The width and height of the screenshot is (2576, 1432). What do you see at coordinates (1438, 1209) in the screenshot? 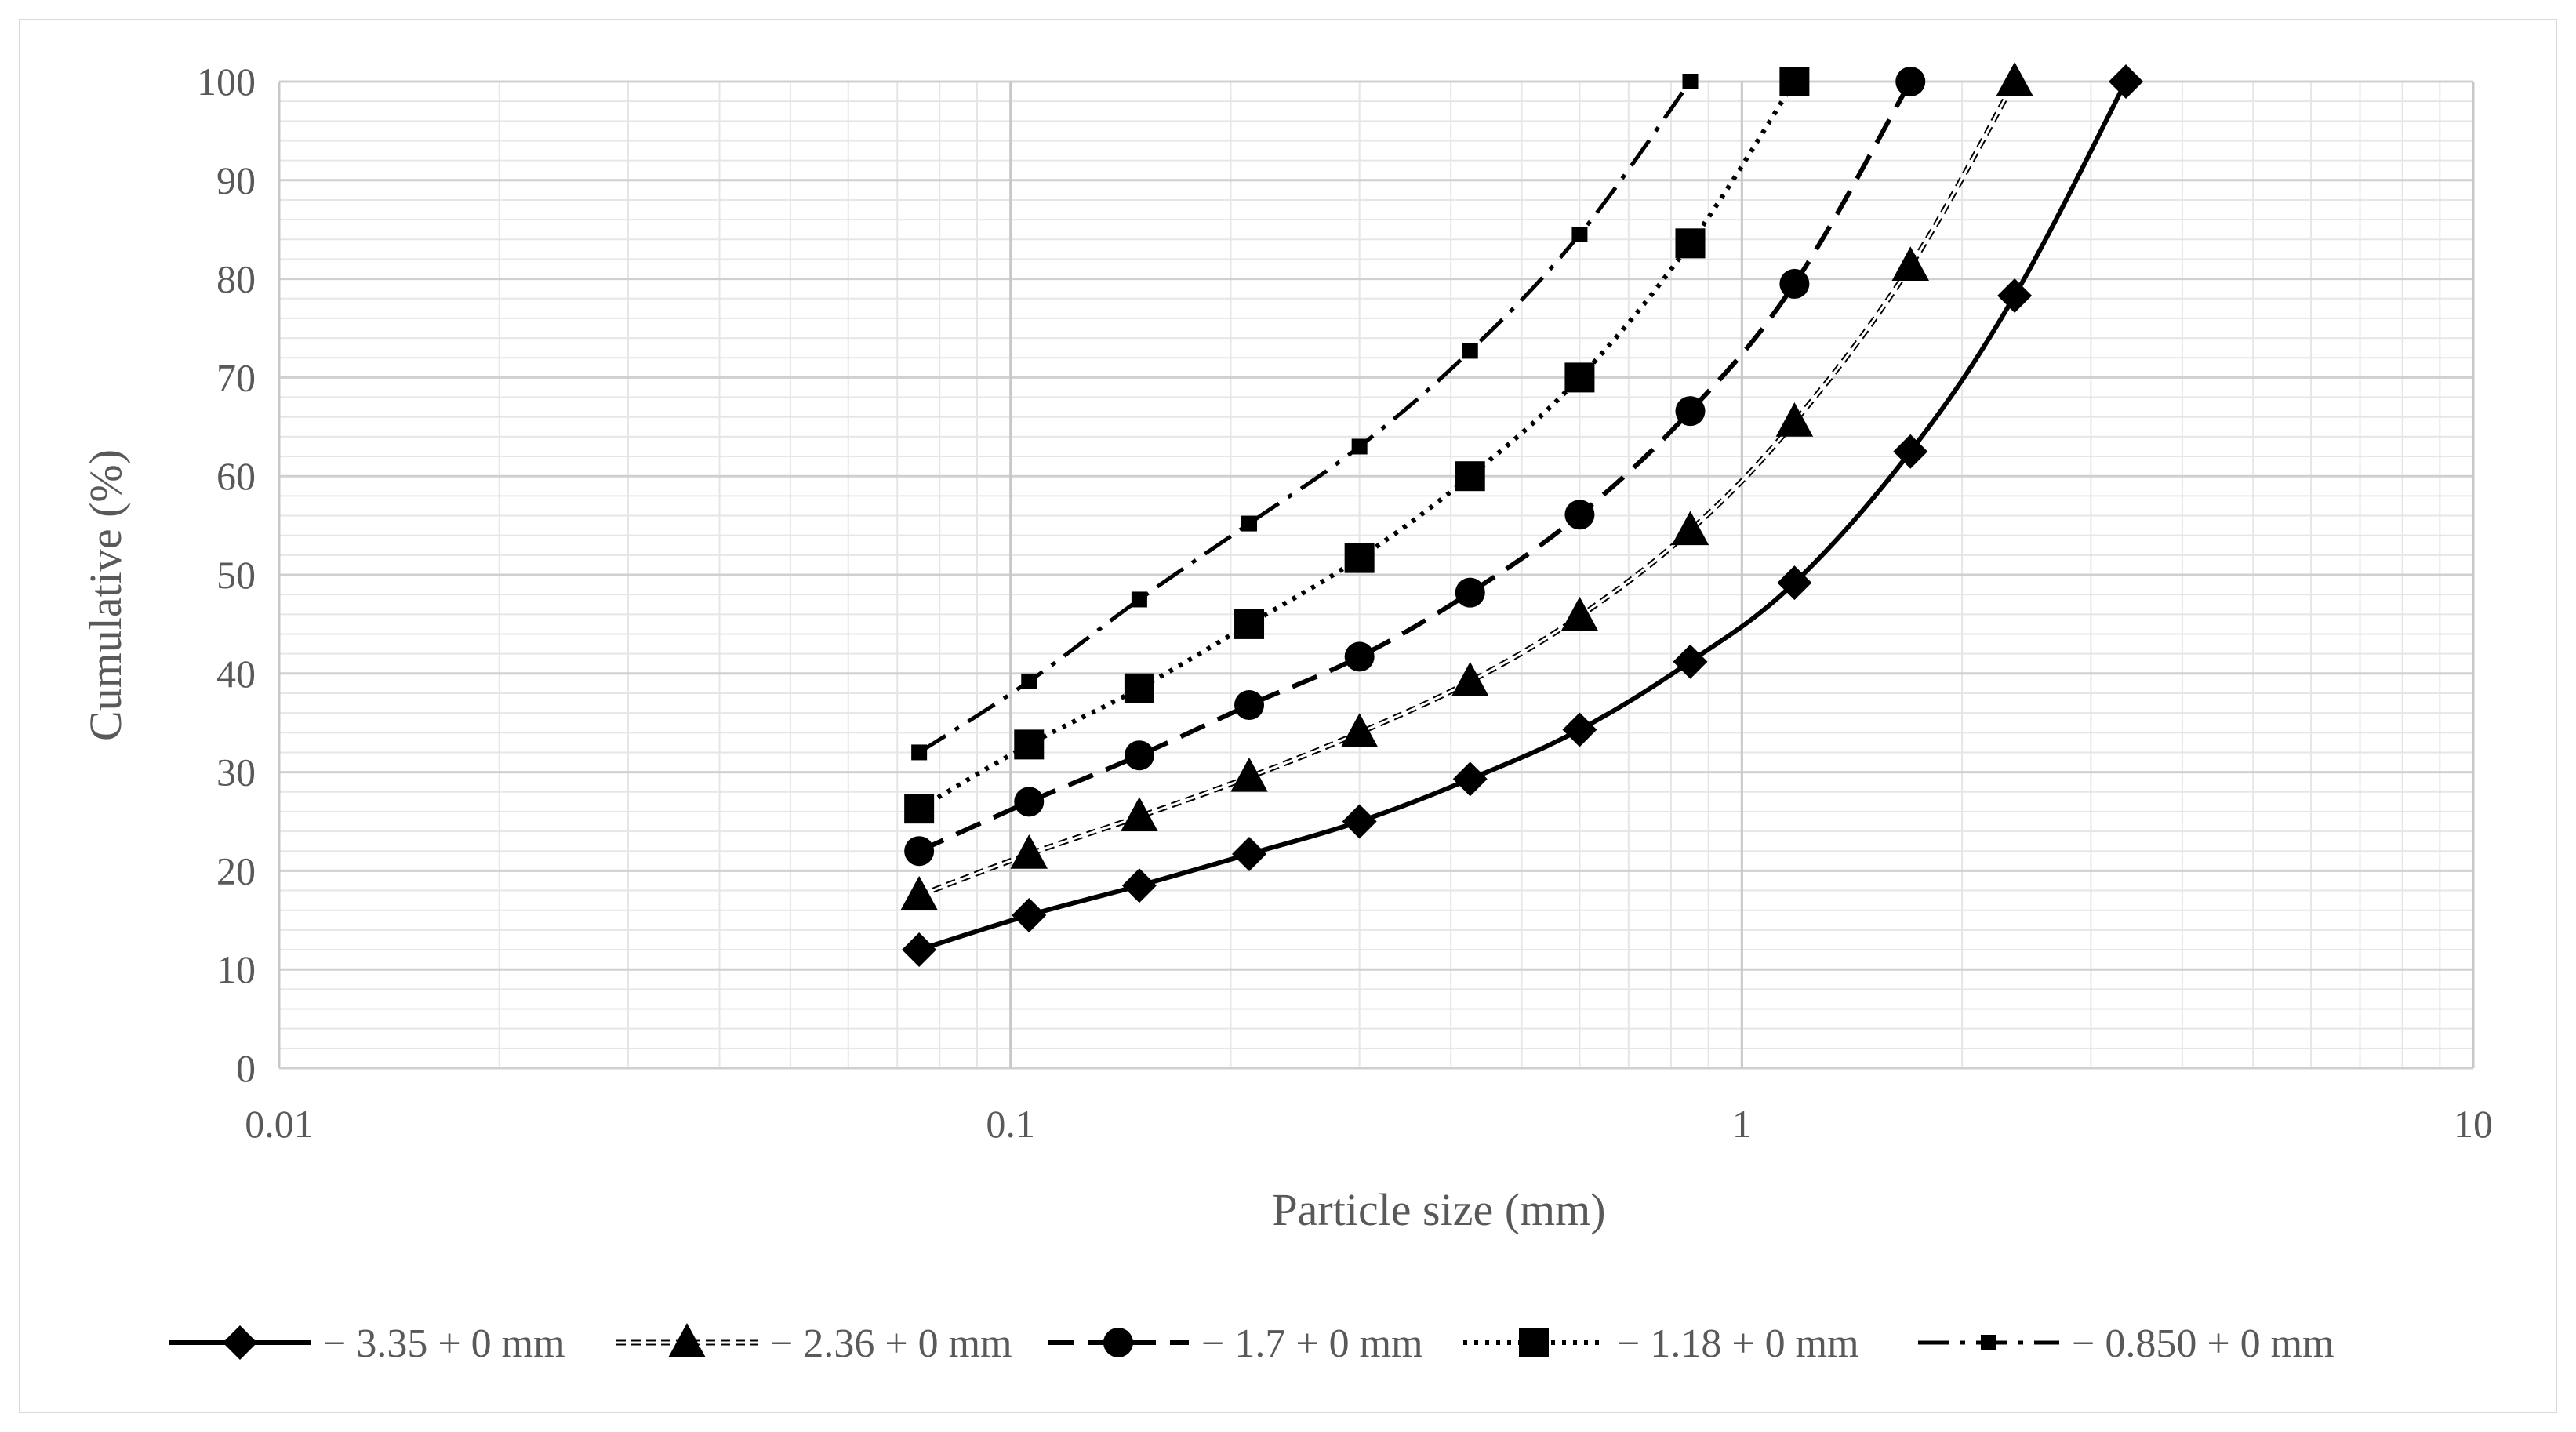
I see `x-axis-title: Particle size (mm)` at bounding box center [1438, 1209].